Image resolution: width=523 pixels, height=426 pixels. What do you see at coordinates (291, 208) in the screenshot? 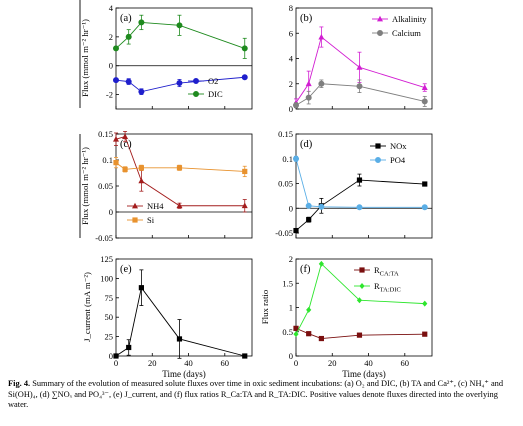
I see `y-tick-label-d: 0` at bounding box center [291, 208].